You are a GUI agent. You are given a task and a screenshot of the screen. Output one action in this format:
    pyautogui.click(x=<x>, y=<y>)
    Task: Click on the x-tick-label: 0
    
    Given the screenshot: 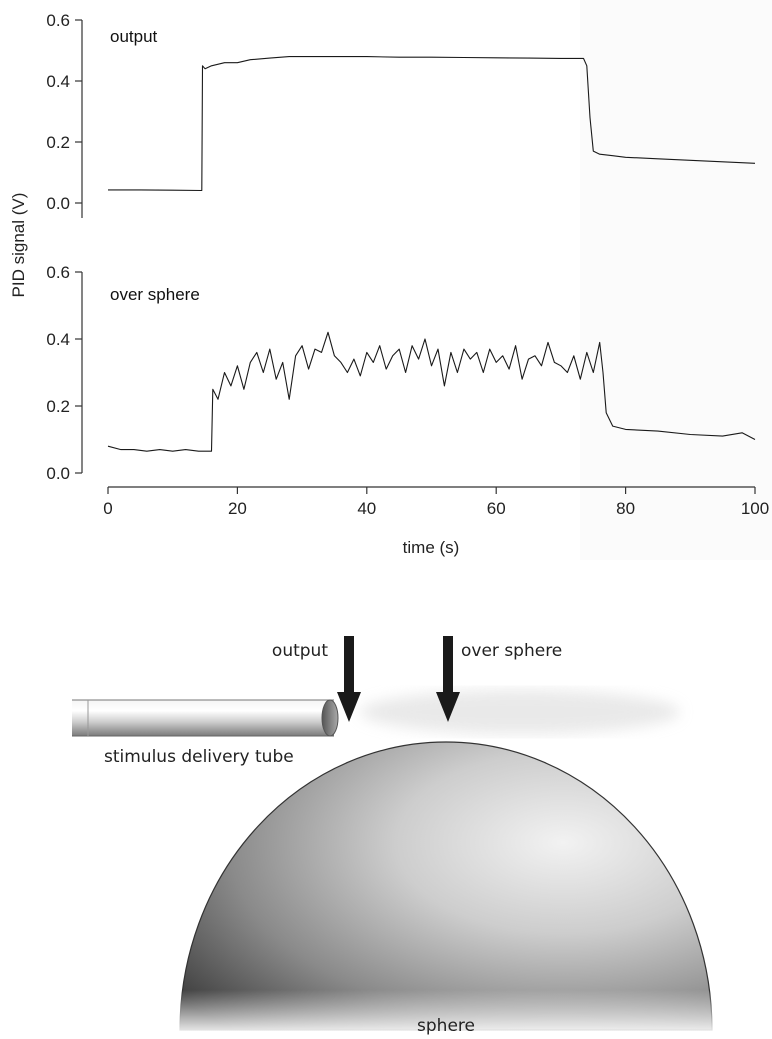 What is the action you would take?
    pyautogui.click(x=107, y=508)
    